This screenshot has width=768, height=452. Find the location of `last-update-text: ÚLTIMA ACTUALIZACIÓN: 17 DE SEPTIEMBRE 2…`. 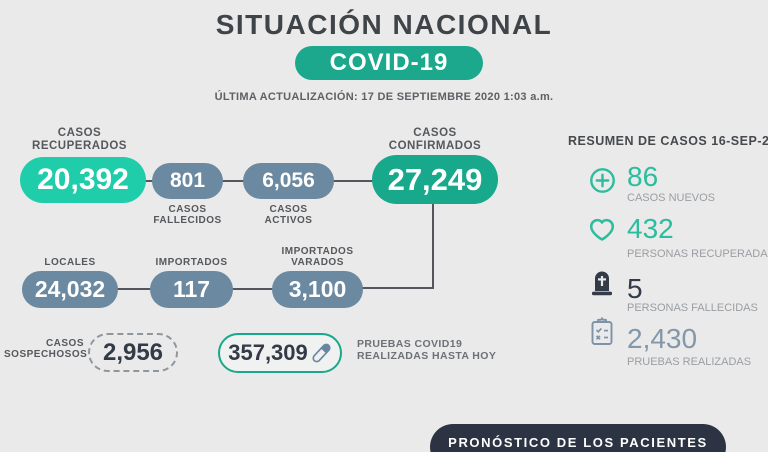

last-update-text: ÚLTIMA ACTUALIZACIÓN: 17 DE SEPTIEMBRE 2… is located at coordinates (384, 97).